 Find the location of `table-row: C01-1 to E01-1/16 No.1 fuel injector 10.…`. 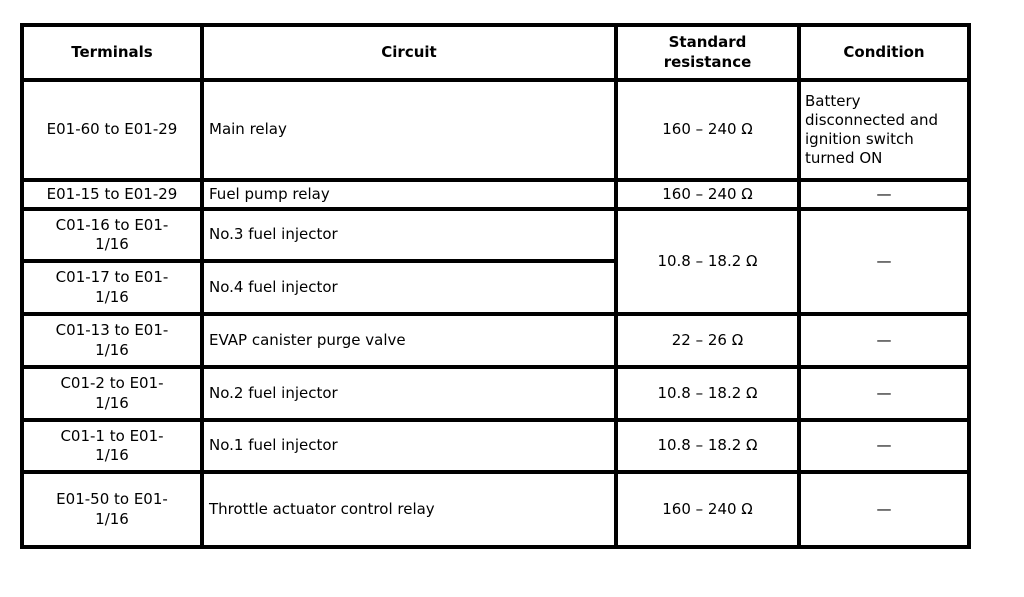

table-row: C01-1 to E01-1/16 No.1 fuel injector 10.… is located at coordinates (495, 446).